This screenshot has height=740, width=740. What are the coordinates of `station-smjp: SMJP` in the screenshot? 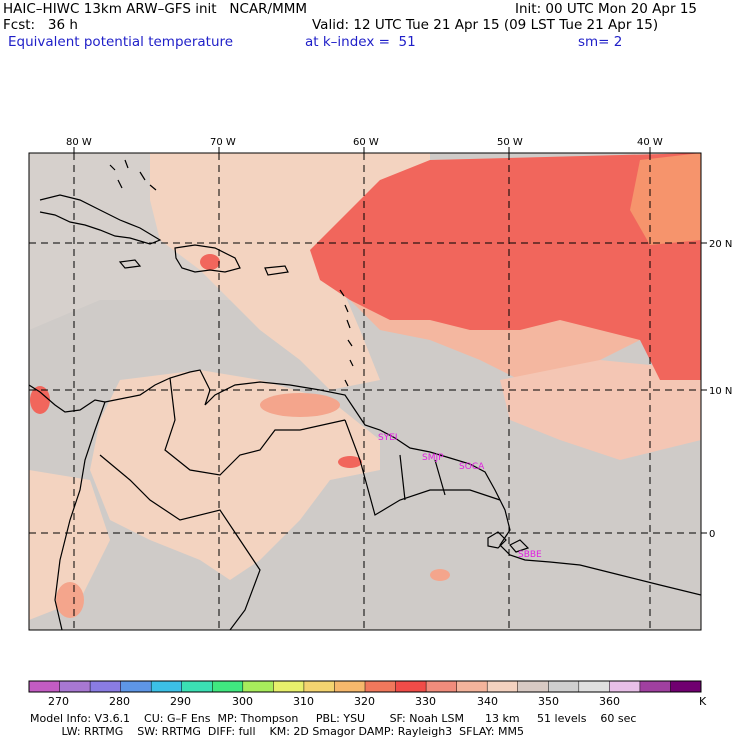 It's located at (433, 458).